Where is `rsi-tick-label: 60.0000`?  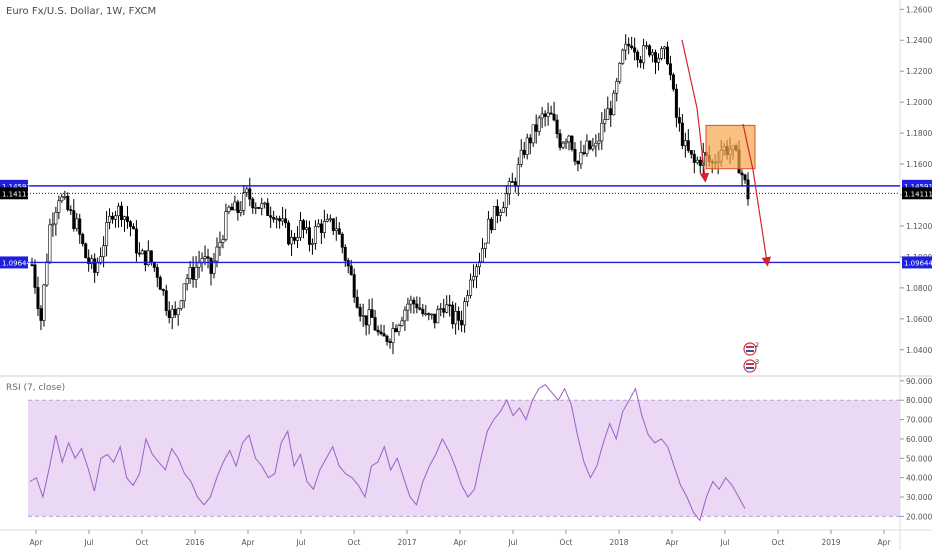
rsi-tick-label: 60.0000 is located at coordinates (919, 439).